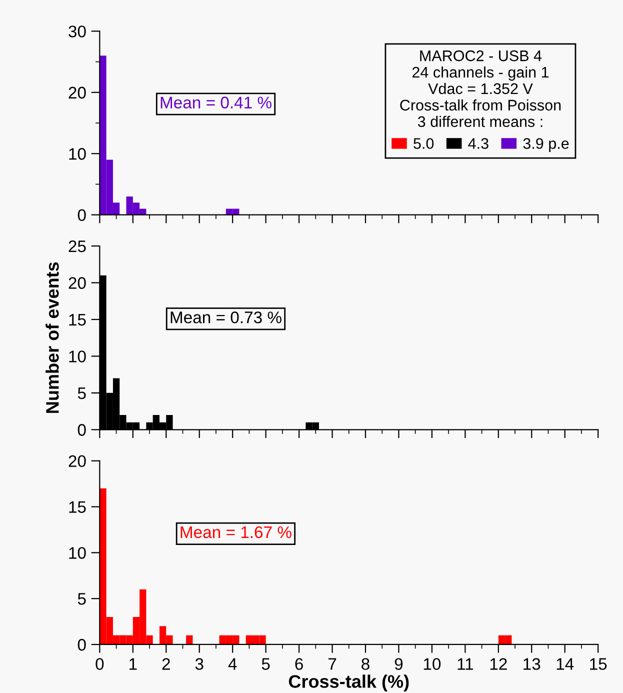  I want to click on x-tick-label: 15, so click(598, 664).